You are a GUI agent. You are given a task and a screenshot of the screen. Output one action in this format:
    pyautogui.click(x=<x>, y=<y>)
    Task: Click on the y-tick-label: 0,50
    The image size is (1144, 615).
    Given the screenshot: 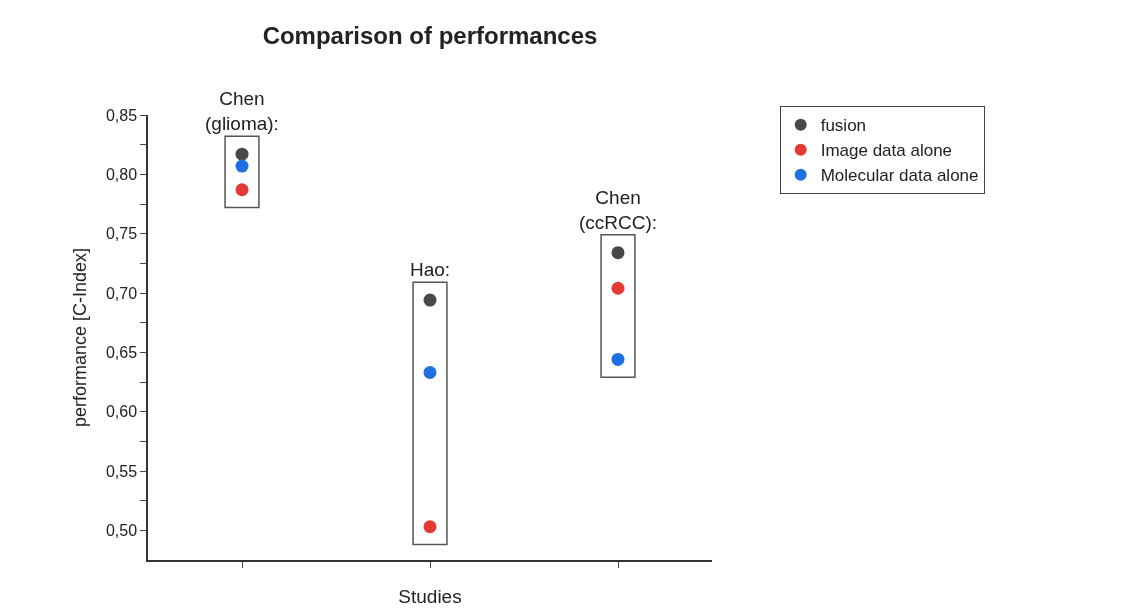 What is the action you would take?
    pyautogui.click(x=121, y=530)
    